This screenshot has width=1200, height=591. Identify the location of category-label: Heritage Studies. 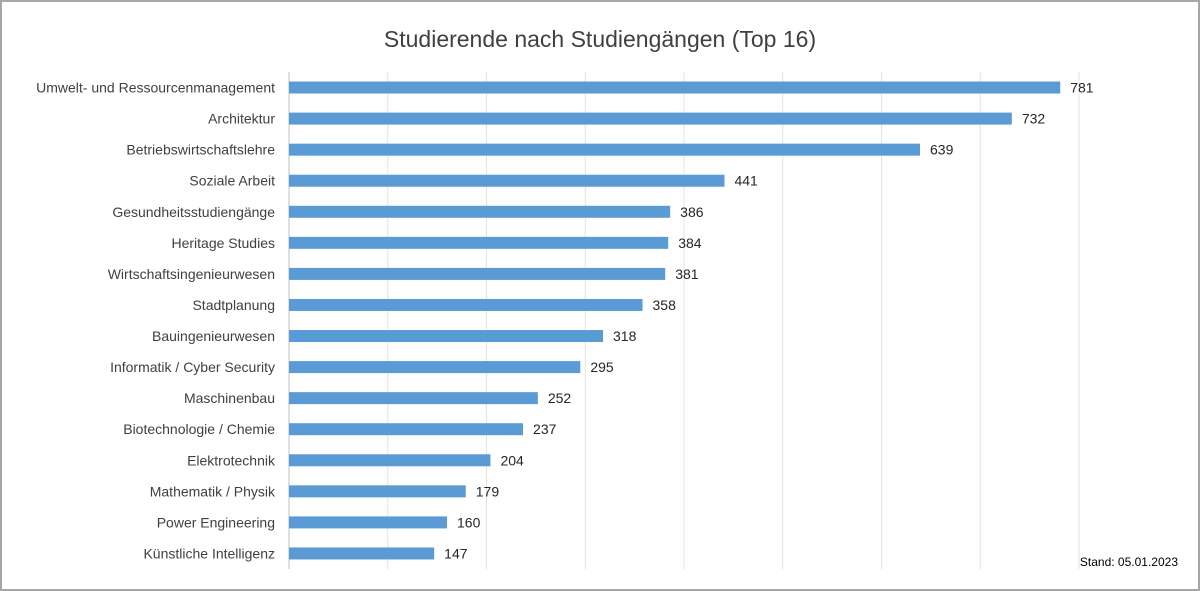
(223, 243).